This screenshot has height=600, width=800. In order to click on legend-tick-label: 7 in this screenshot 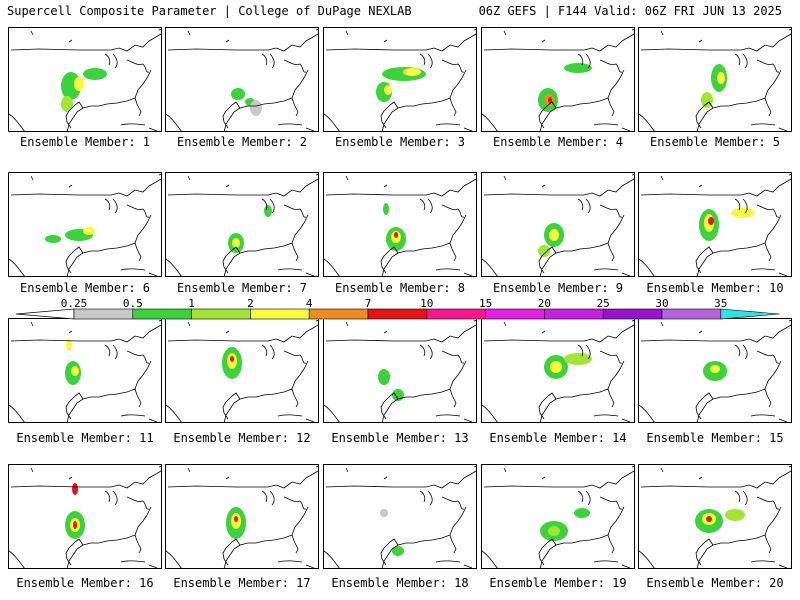, I will do `click(368, 303)`.